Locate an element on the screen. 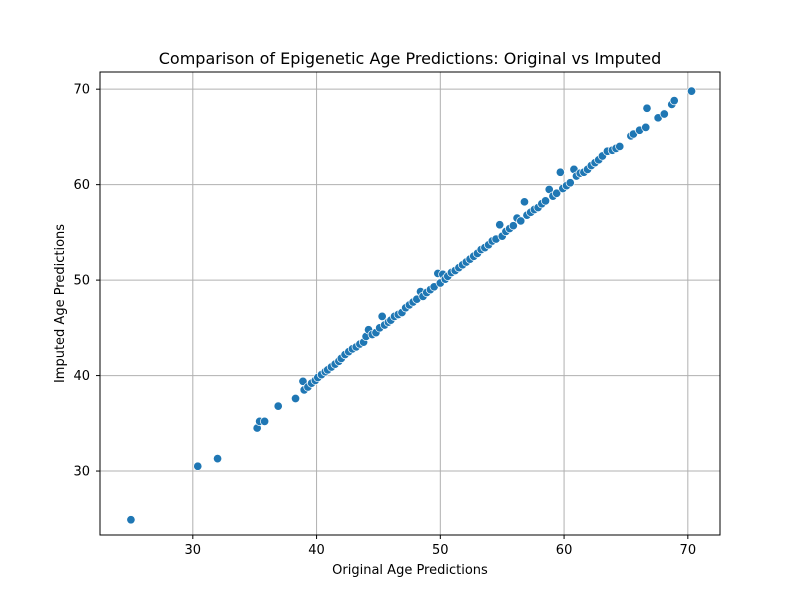 The width and height of the screenshot is (800, 600). y-tick-label: 60 is located at coordinates (81, 185).